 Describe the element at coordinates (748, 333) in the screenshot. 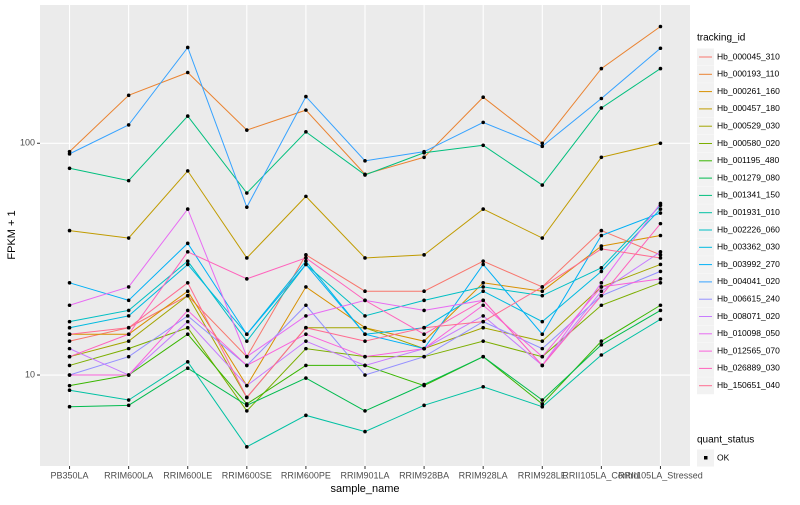

I see `legend-label: Hb_010098_050` at that location.